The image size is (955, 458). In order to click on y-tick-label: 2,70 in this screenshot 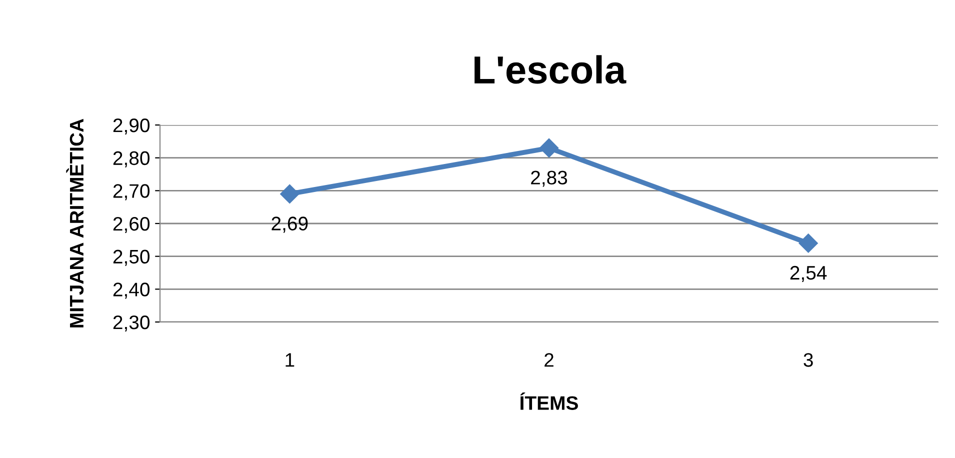, I will do `click(131, 192)`.